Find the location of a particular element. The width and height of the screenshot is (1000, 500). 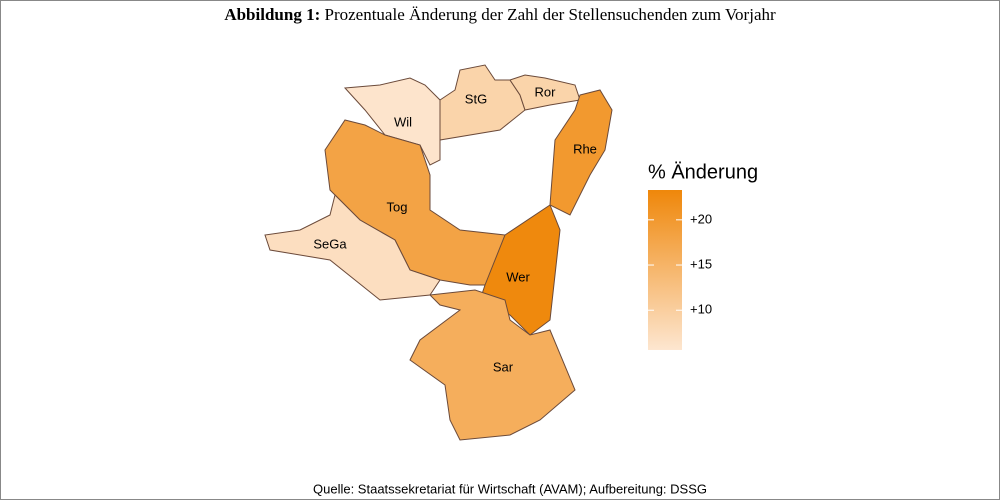

colorbar-tick-label: +15 is located at coordinates (701, 263).